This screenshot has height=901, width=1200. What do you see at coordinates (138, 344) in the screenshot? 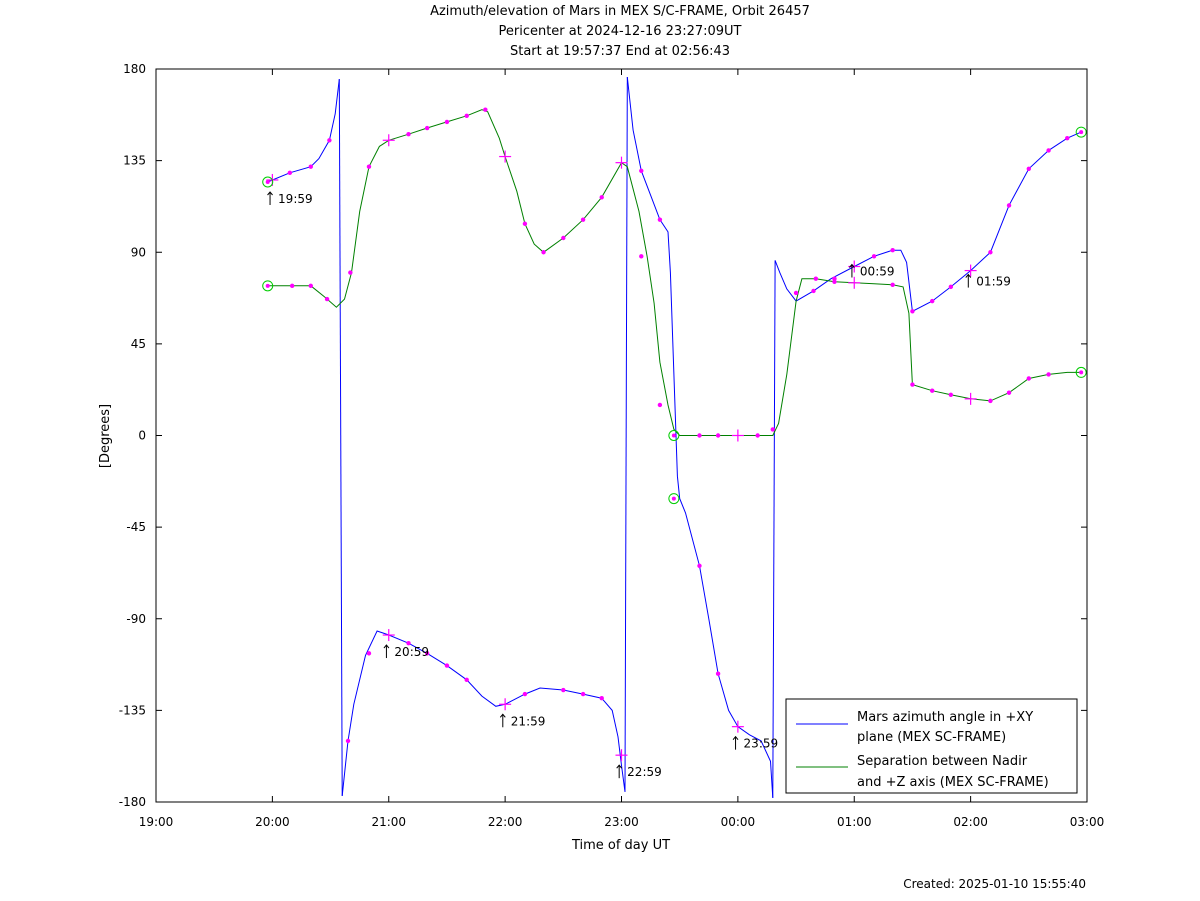
I see `y-tick-label: 45` at bounding box center [138, 344].